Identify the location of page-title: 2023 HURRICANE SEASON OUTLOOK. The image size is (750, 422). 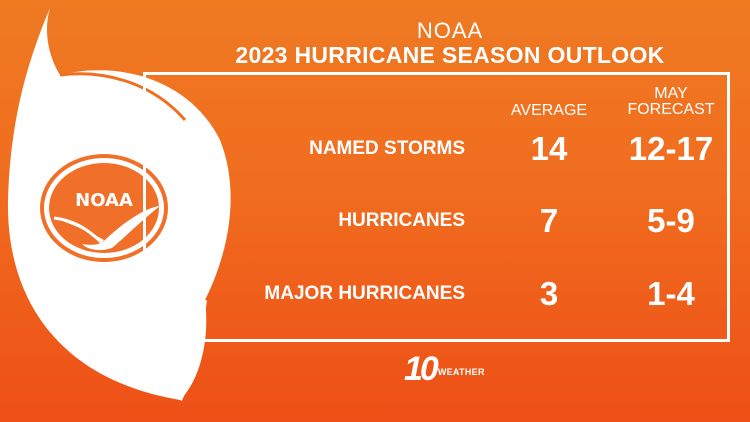
(450, 55).